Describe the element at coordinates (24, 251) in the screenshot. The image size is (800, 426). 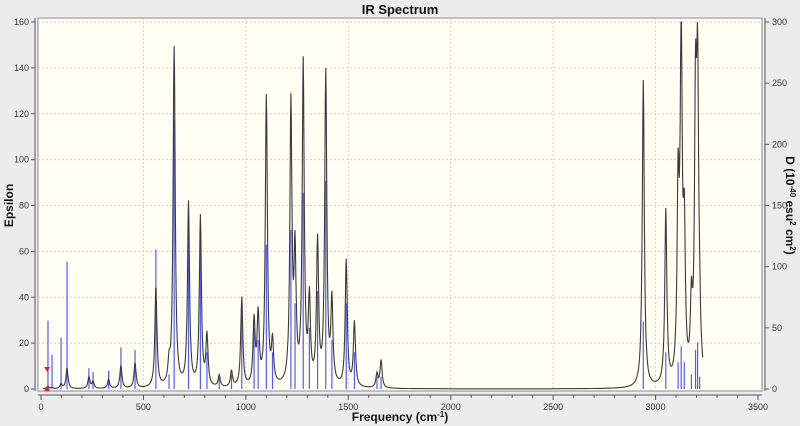
I see `y-tick-label: 60` at that location.